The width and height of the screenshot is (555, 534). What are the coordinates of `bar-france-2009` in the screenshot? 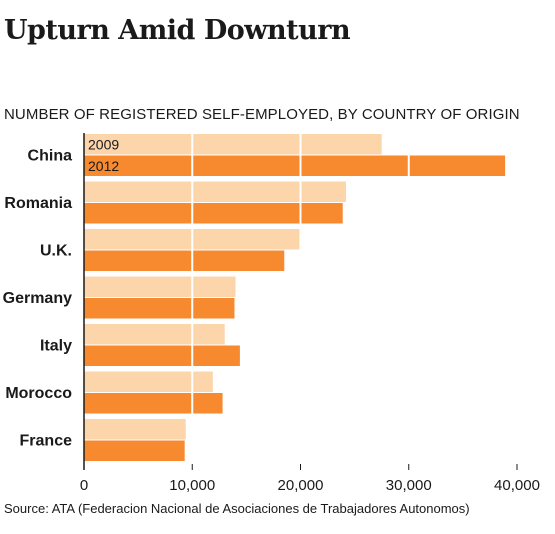 It's located at (135, 429).